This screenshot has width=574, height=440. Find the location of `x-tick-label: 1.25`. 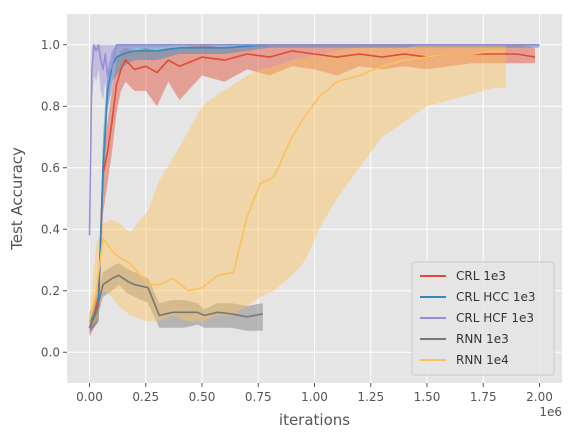

x-tick-label: 1.25 is located at coordinates (370, 397).